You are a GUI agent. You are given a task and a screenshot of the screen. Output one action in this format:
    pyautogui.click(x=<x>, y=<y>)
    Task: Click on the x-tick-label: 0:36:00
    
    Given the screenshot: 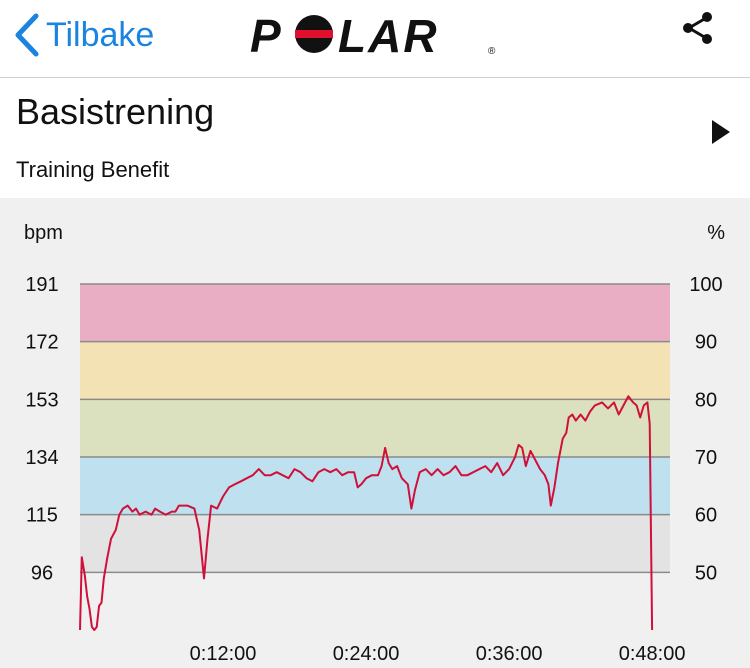 What is the action you would take?
    pyautogui.click(x=509, y=654)
    